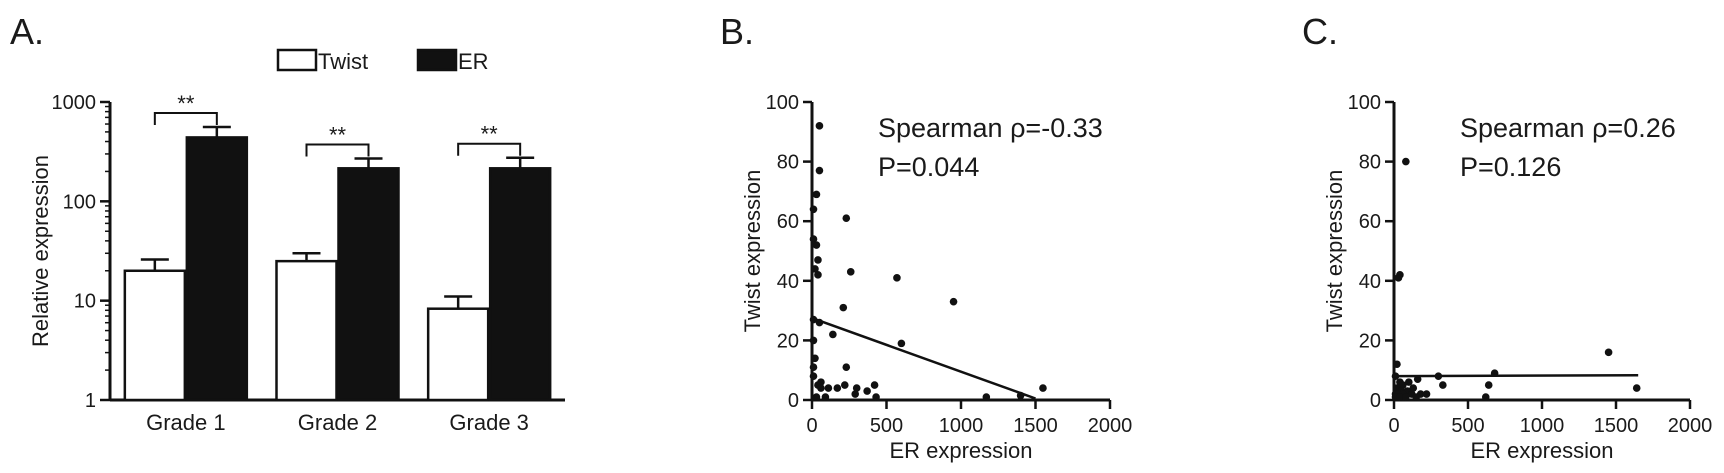 Image resolution: width=1724 pixels, height=473 pixels. I want to click on p-value-text: P=0.126, so click(1510, 167).